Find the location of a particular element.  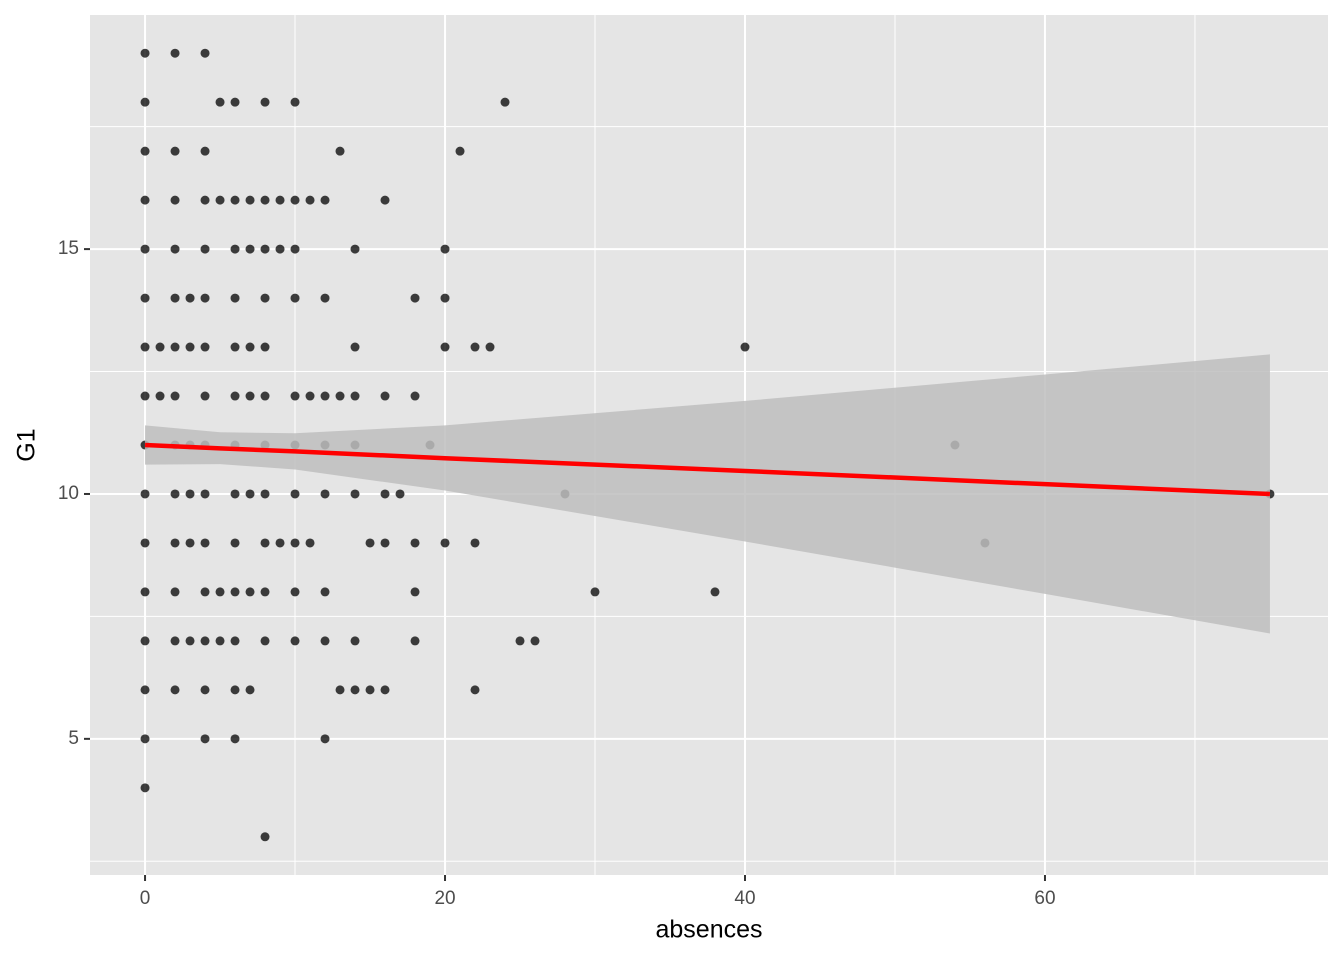

x-tick-label: 60 is located at coordinates (1044, 898).